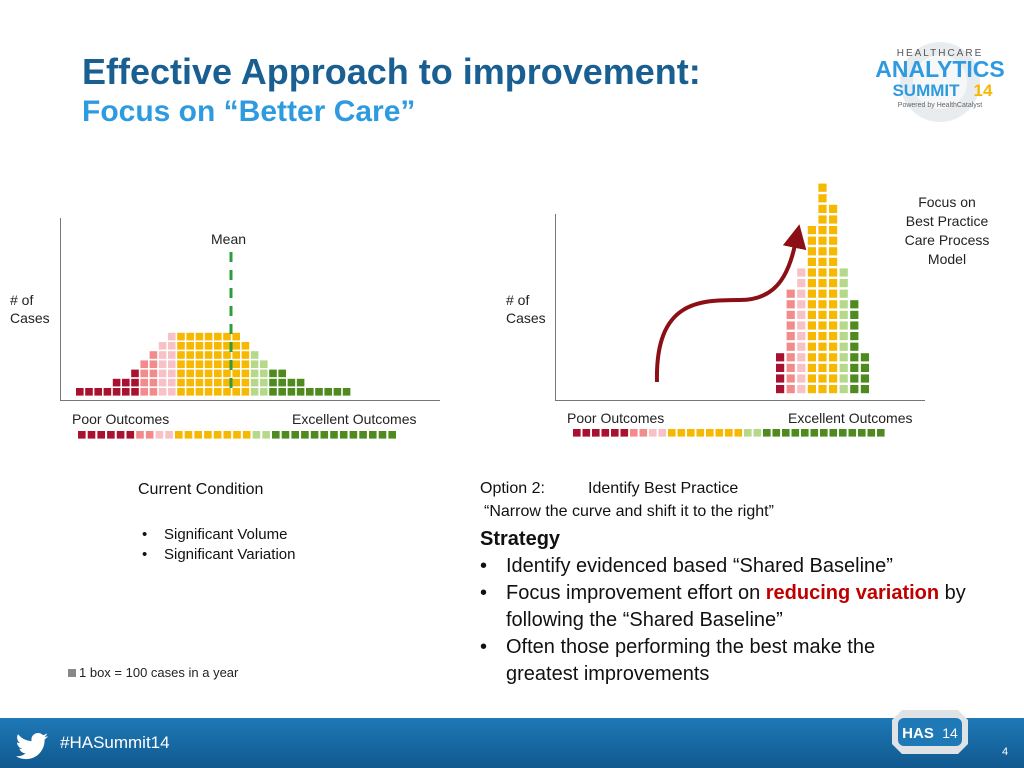 This screenshot has height=768, width=1024. I want to click on option-heading: Option 2: Identify Best Practice, so click(609, 488).